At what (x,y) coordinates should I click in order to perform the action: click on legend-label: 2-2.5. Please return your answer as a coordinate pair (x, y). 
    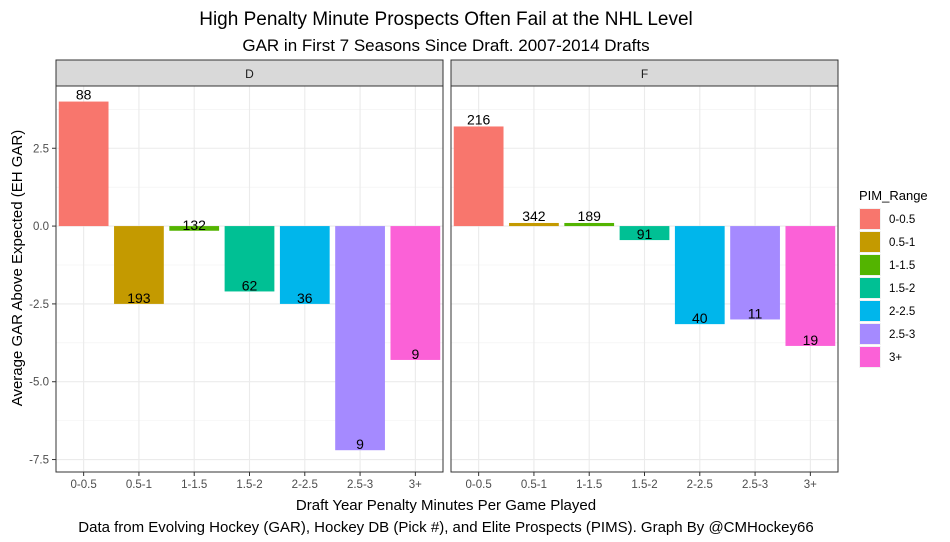
    Looking at the image, I should click on (902, 312).